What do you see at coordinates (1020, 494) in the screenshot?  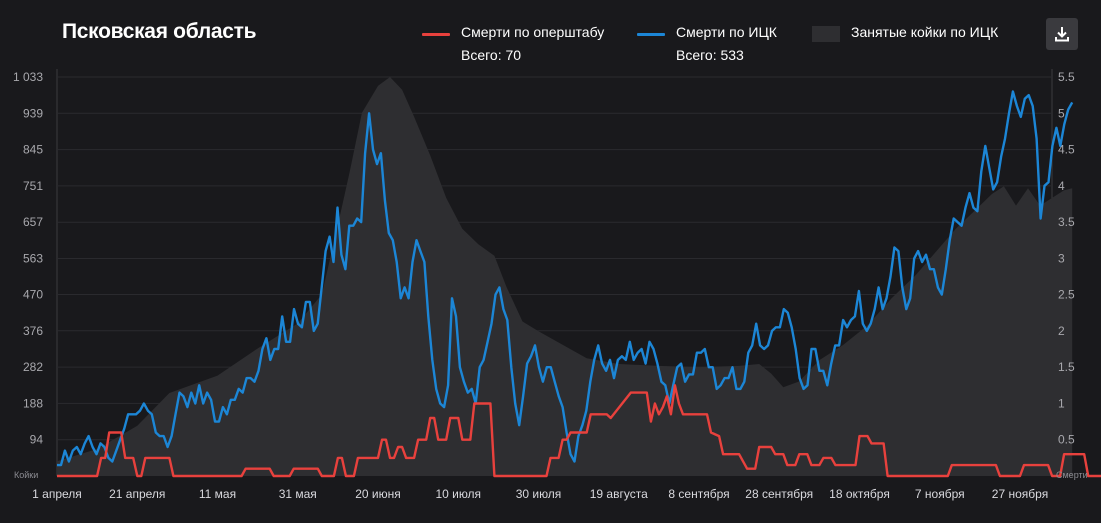 I see `x-tick-label: 27 ноября` at bounding box center [1020, 494].